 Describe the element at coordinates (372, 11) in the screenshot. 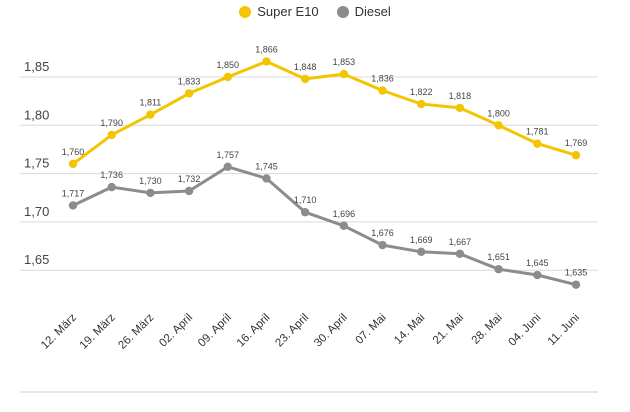

I see `legend-label-diesel: Diesel` at that location.